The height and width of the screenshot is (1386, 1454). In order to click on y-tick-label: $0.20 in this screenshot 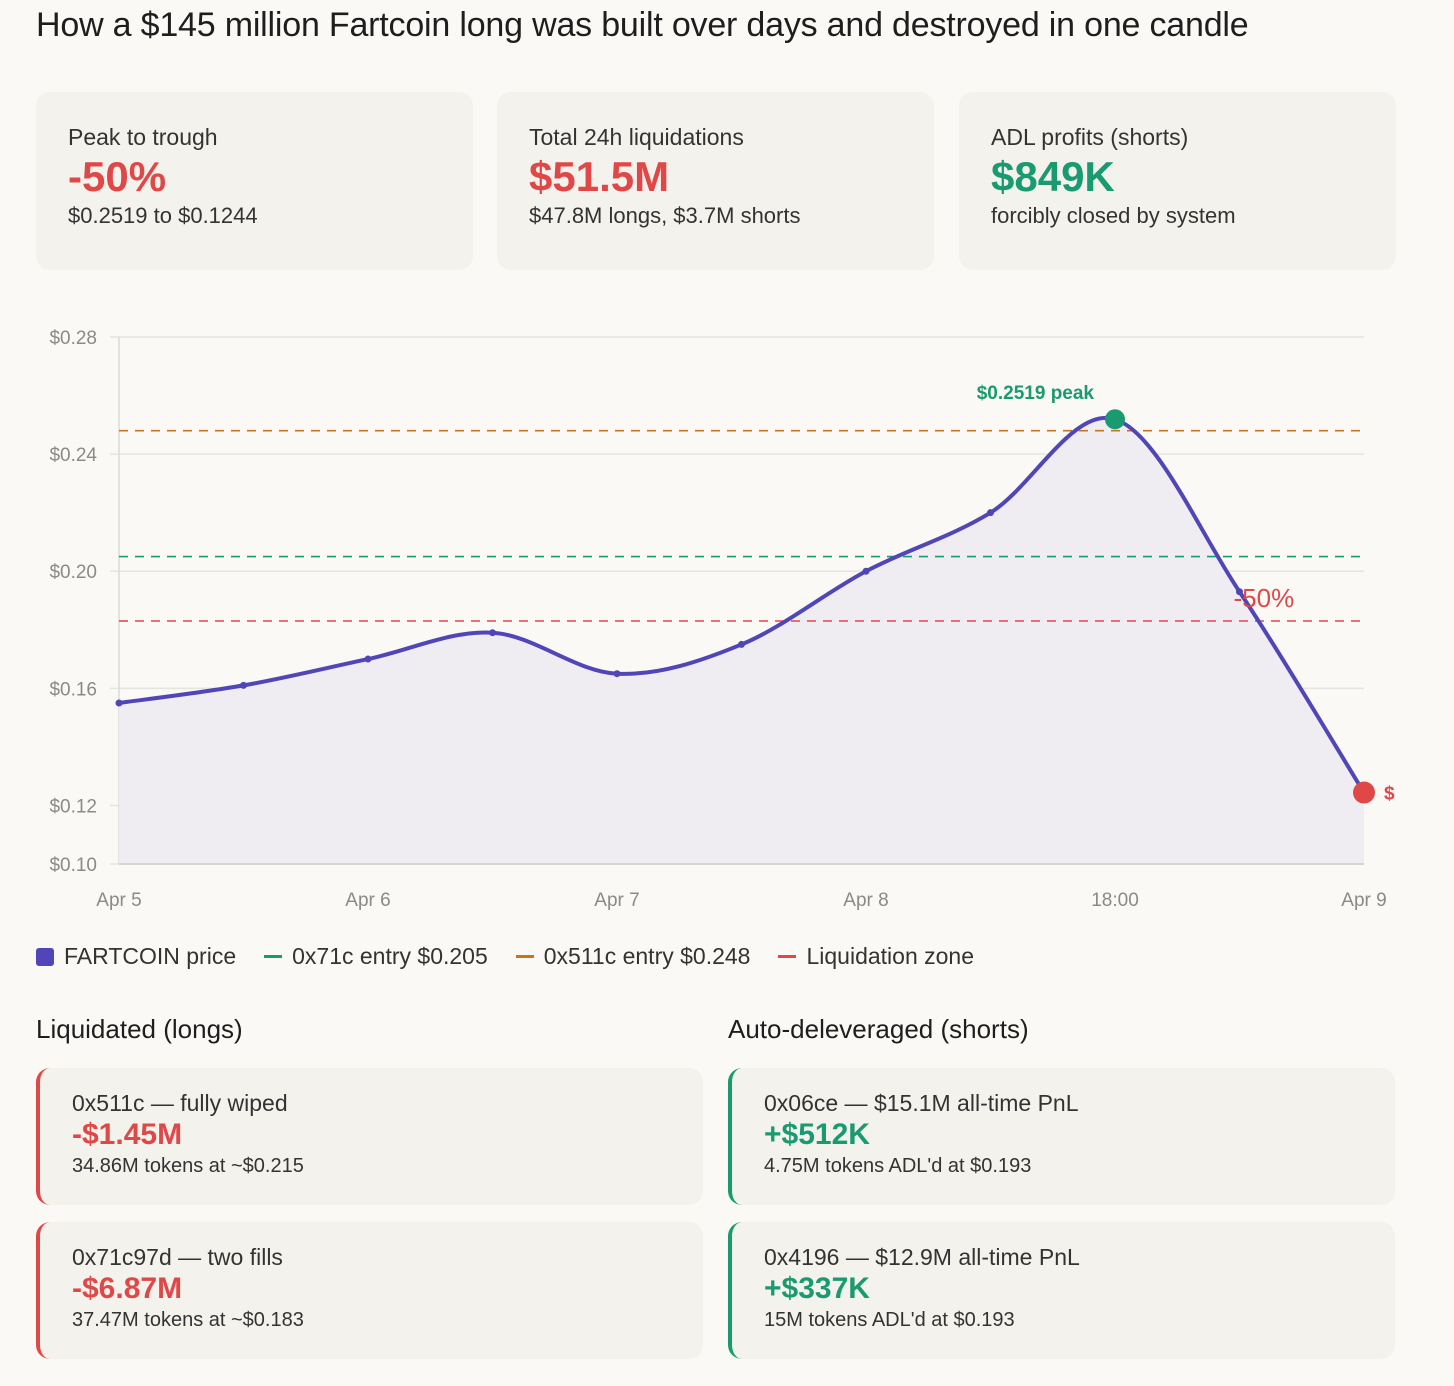, I will do `click(73, 572)`.